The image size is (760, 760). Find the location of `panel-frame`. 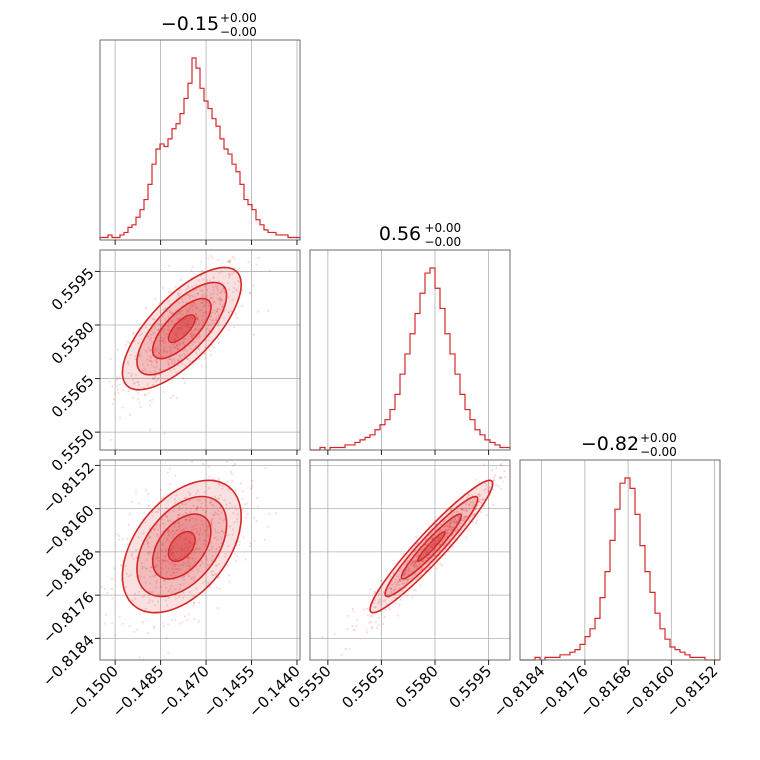

panel-frame is located at coordinates (410, 350).